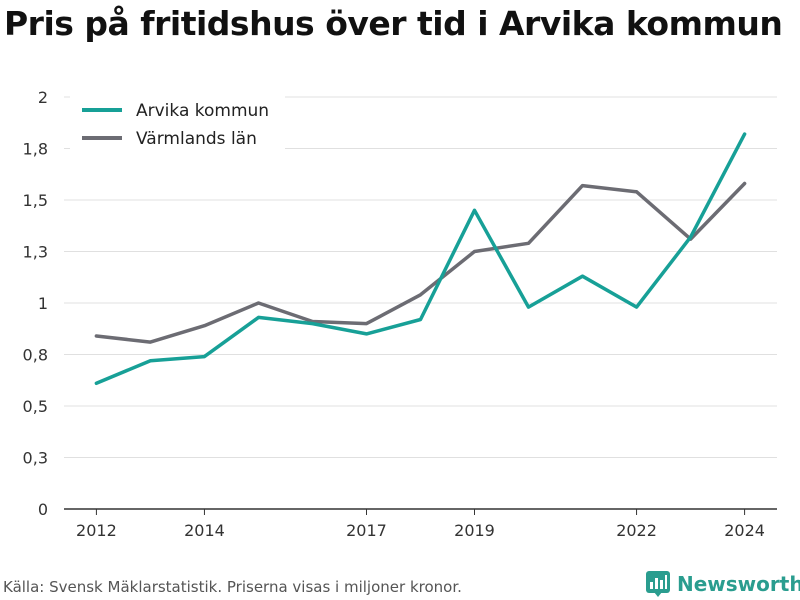  Describe the element at coordinates (43, 303) in the screenshot. I see `y-tick-label: 1` at that location.